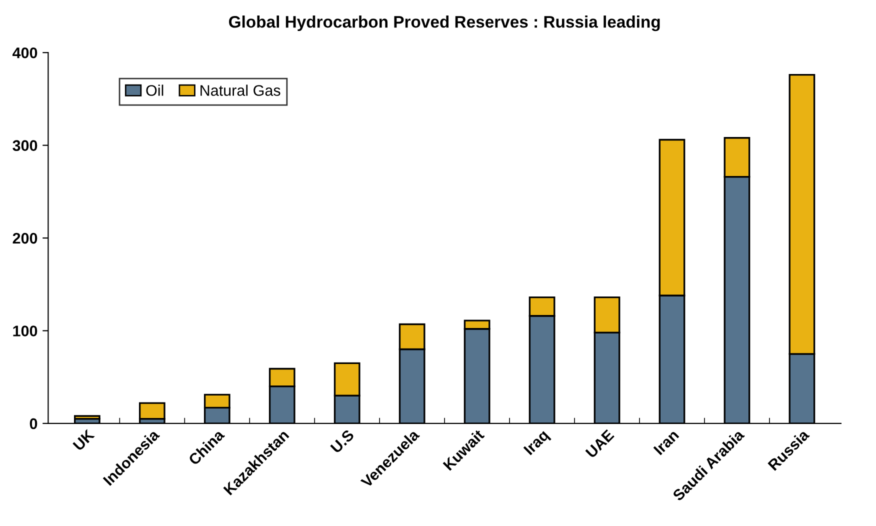 This screenshot has width=876, height=526. I want to click on x-tick-label: Iraq, so click(537, 443).